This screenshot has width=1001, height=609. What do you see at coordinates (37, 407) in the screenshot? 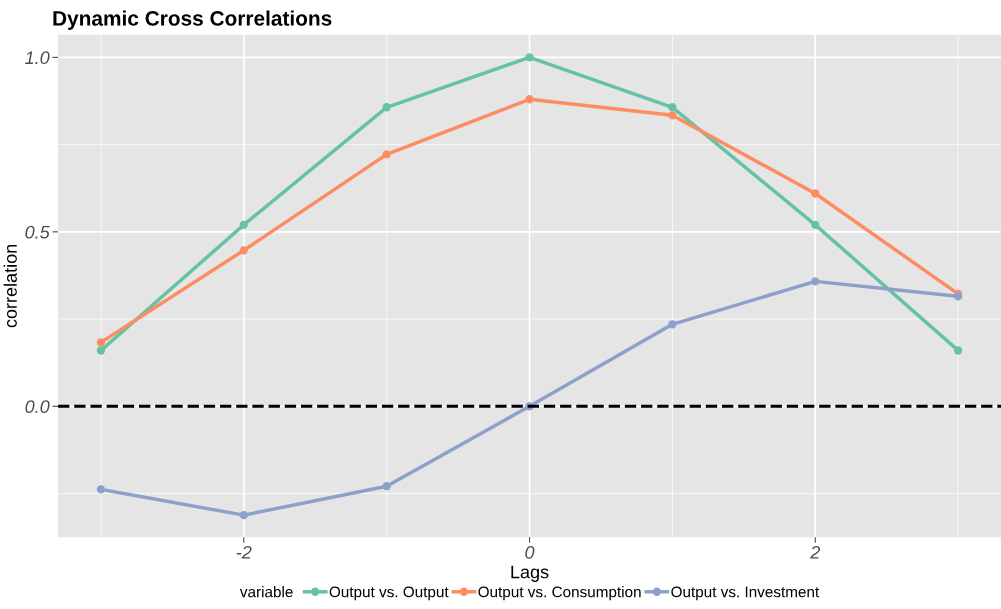
I see `y-tick-label: 0.0` at bounding box center [37, 407].